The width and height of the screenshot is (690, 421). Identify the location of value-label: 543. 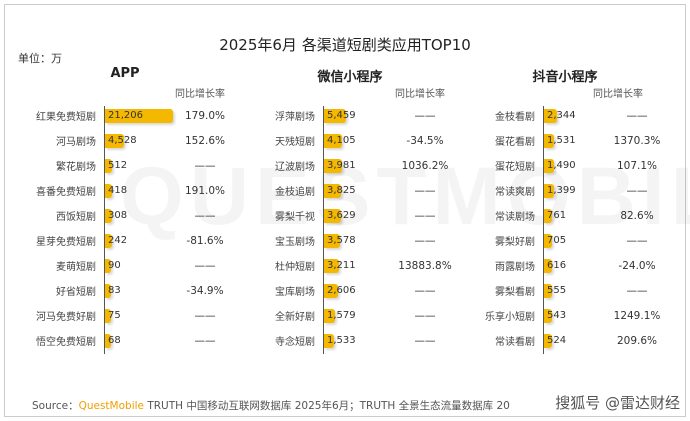
(557, 315).